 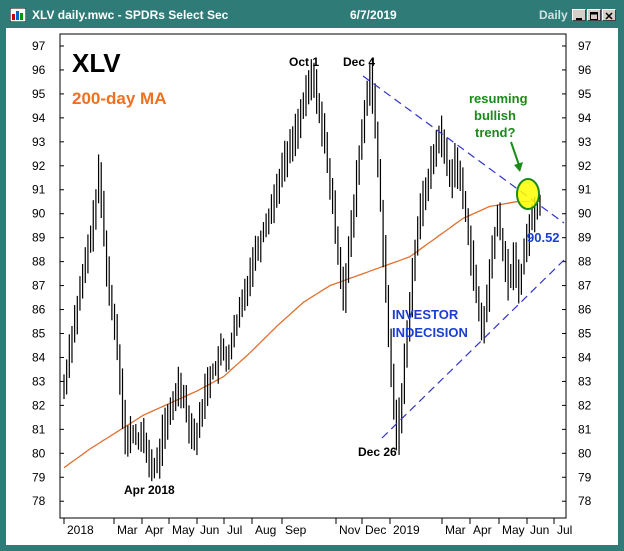 What do you see at coordinates (553, 15) in the screenshot?
I see `window-period: Daily` at bounding box center [553, 15].